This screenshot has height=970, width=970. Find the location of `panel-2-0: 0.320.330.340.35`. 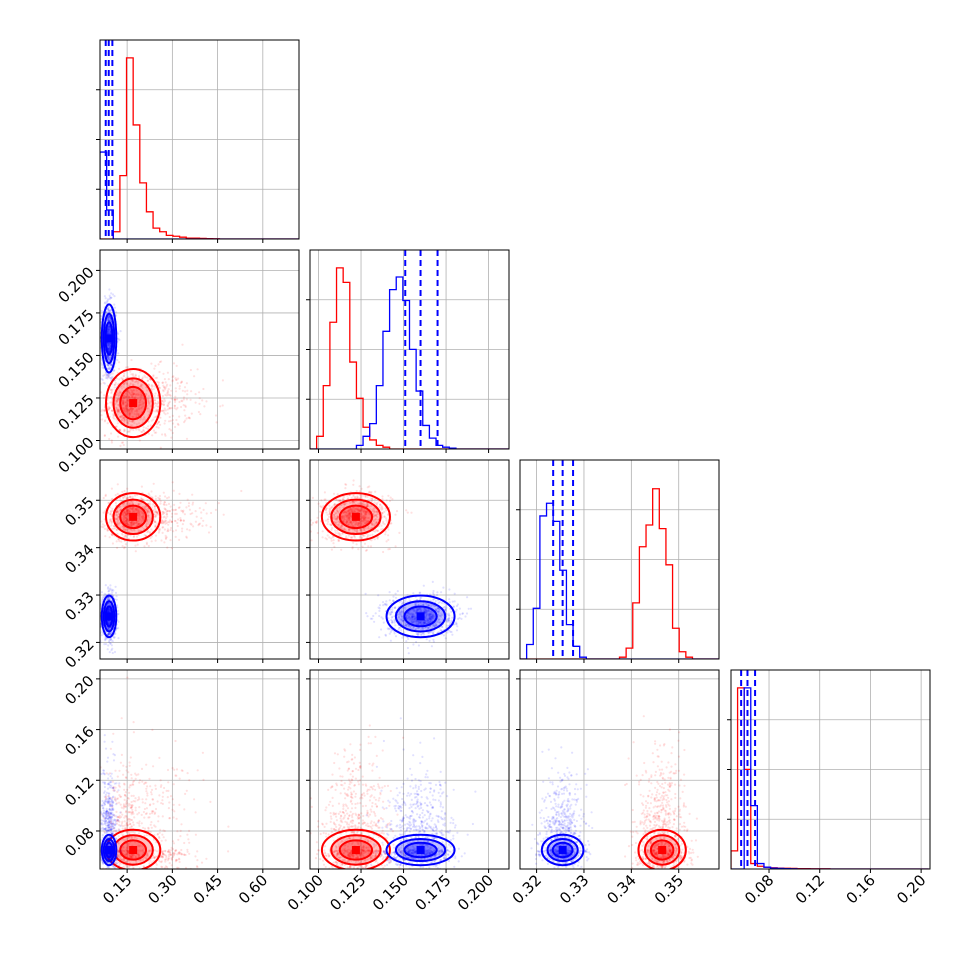

panel-2-0: 0.320.330.340.35 is located at coordinates (180, 565).